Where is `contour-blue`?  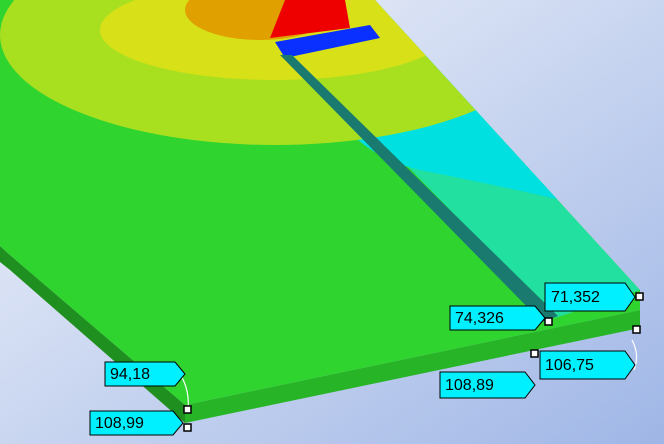
contour-blue is located at coordinates (327, 41).